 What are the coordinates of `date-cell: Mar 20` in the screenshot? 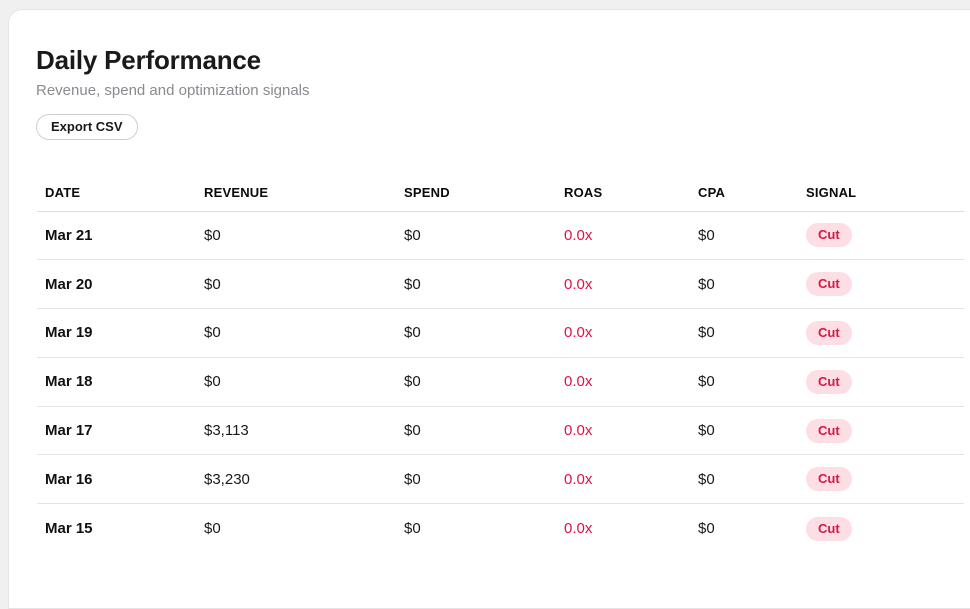 It's located at (69, 284).